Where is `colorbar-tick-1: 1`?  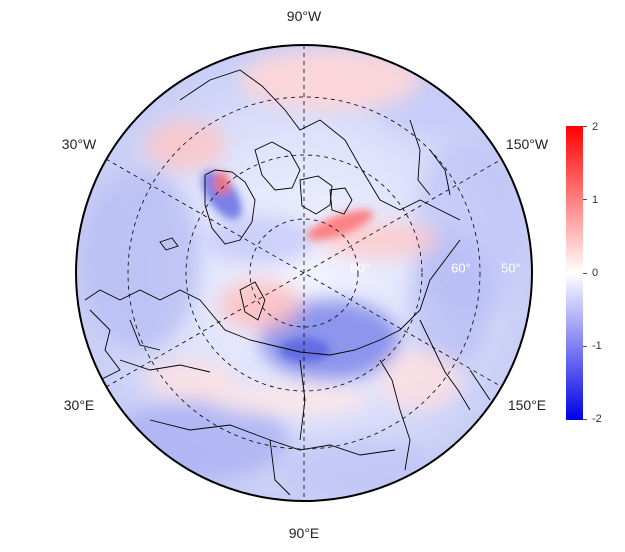 colorbar-tick-1: 1 is located at coordinates (595, 200).